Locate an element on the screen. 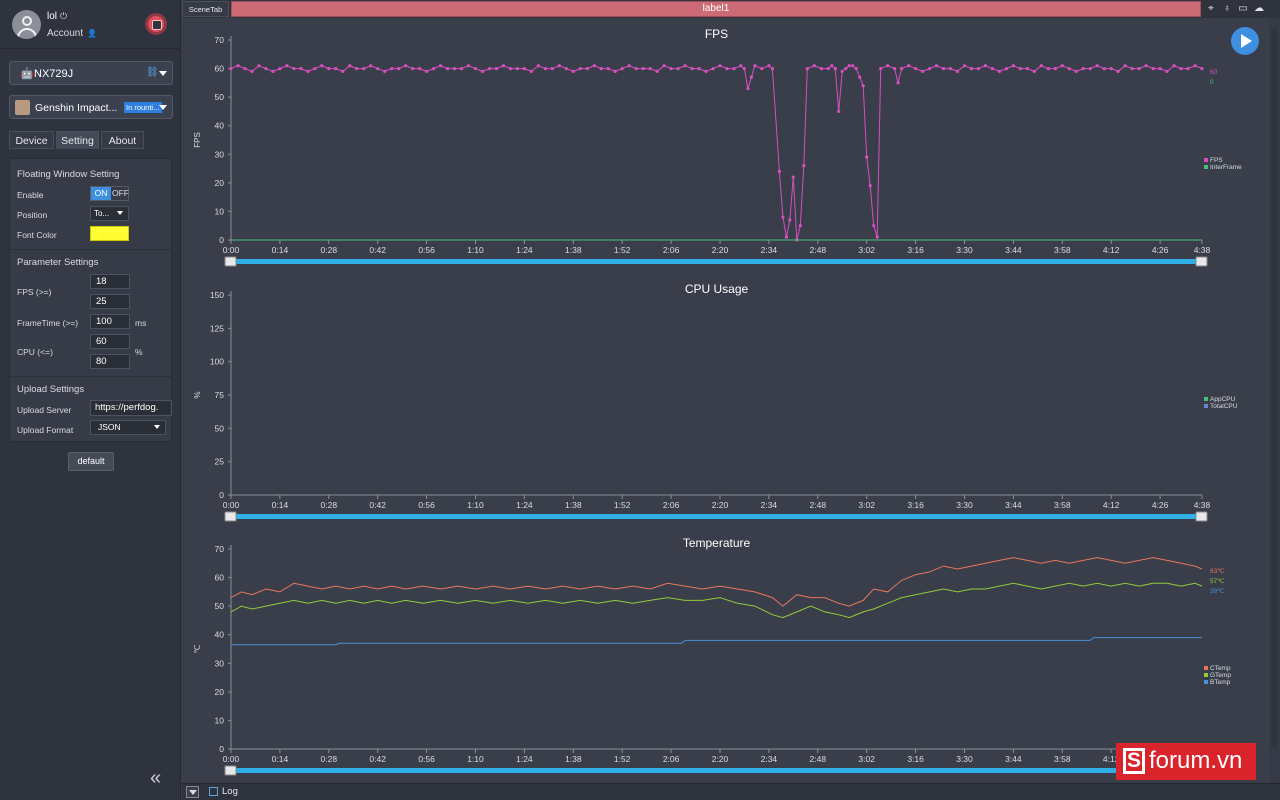 The width and height of the screenshot is (1280, 800). enable-toggle: ON OFF is located at coordinates (109, 193).